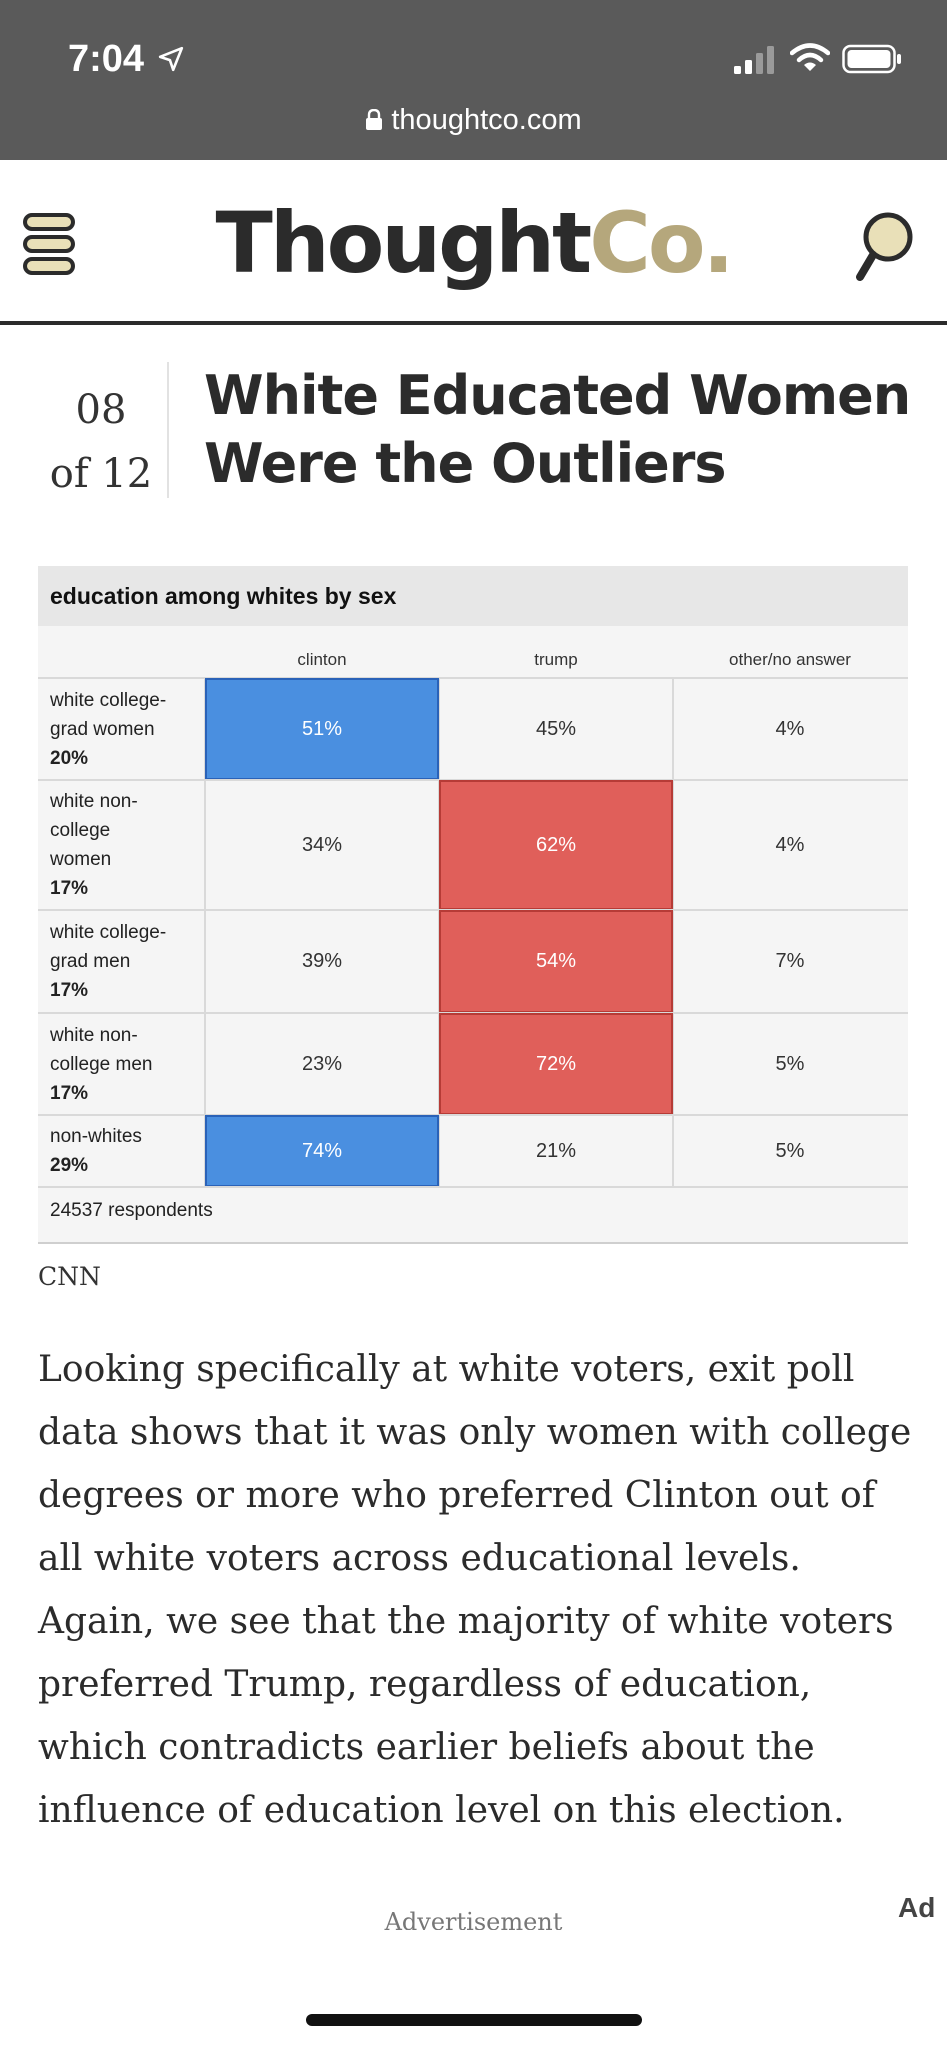  Describe the element at coordinates (810, 57) in the screenshot. I see `wifi-icon` at that location.